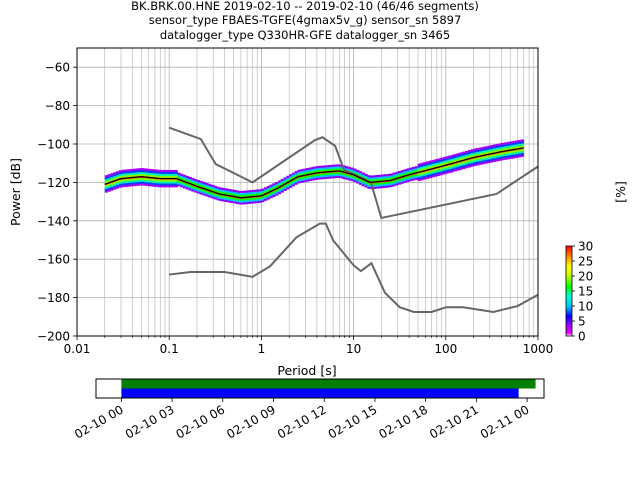 The width and height of the screenshot is (640, 480). I want to click on x-tick-label: 0.01, so click(77, 349).